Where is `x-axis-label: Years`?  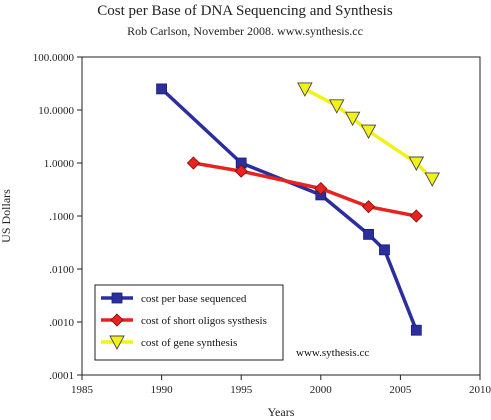
x-axis-label: Years is located at coordinates (281, 412).